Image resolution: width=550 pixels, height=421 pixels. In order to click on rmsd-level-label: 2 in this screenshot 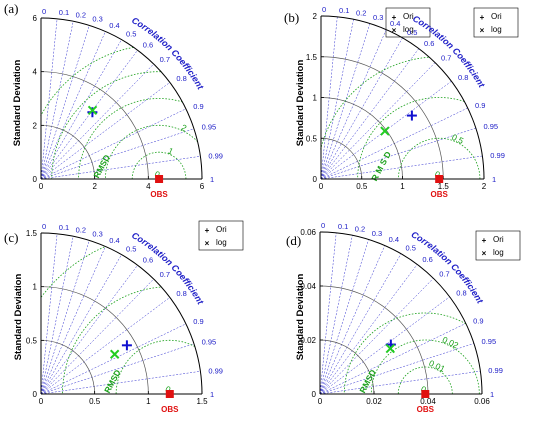, I will do `click(184, 127)`.